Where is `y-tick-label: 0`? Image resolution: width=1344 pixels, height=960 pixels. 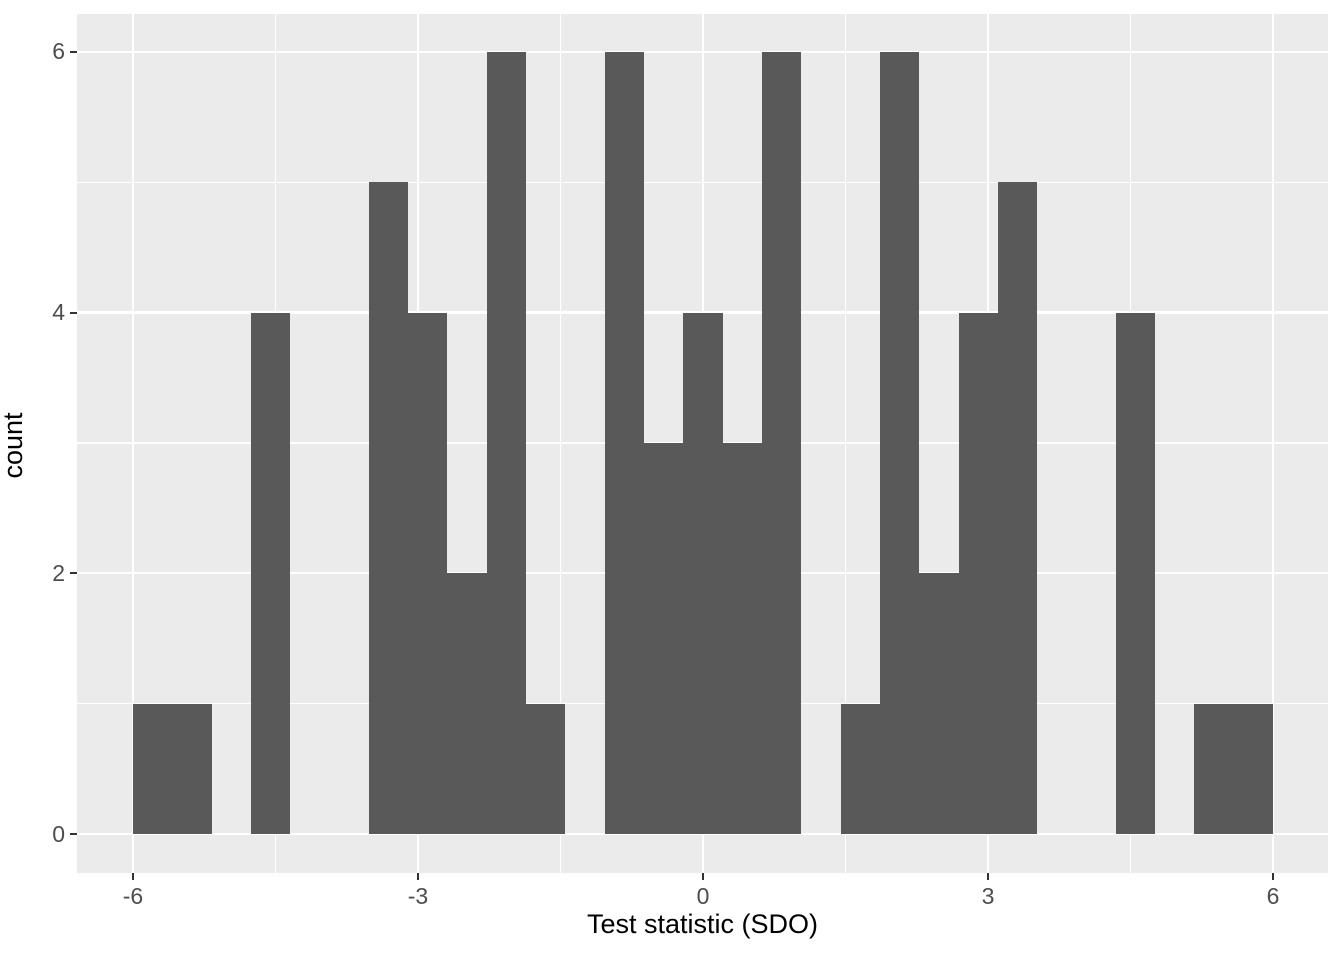 y-tick-label: 0 is located at coordinates (58, 833).